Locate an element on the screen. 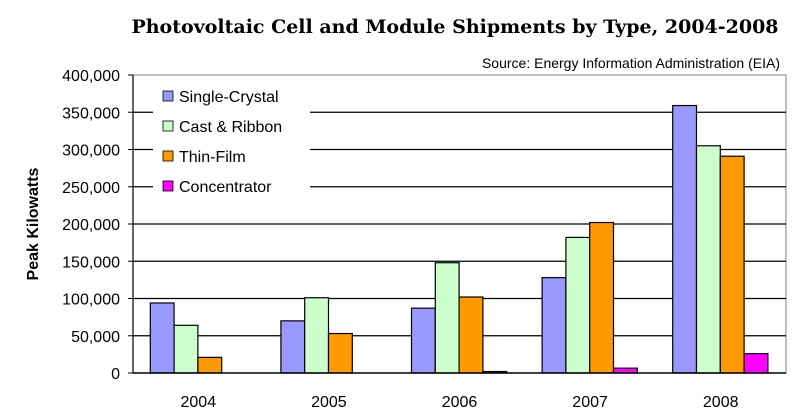 Image resolution: width=810 pixels, height=417 pixels. x-tick-label: 2004 is located at coordinates (199, 402).